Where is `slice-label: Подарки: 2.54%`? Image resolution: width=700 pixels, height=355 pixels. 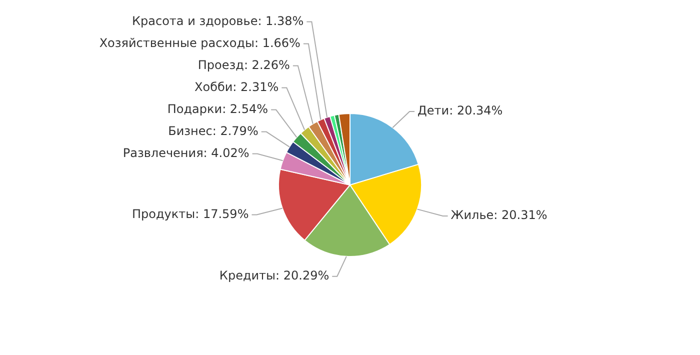
slice-label: Подарки: 2.54% is located at coordinates (217, 109).